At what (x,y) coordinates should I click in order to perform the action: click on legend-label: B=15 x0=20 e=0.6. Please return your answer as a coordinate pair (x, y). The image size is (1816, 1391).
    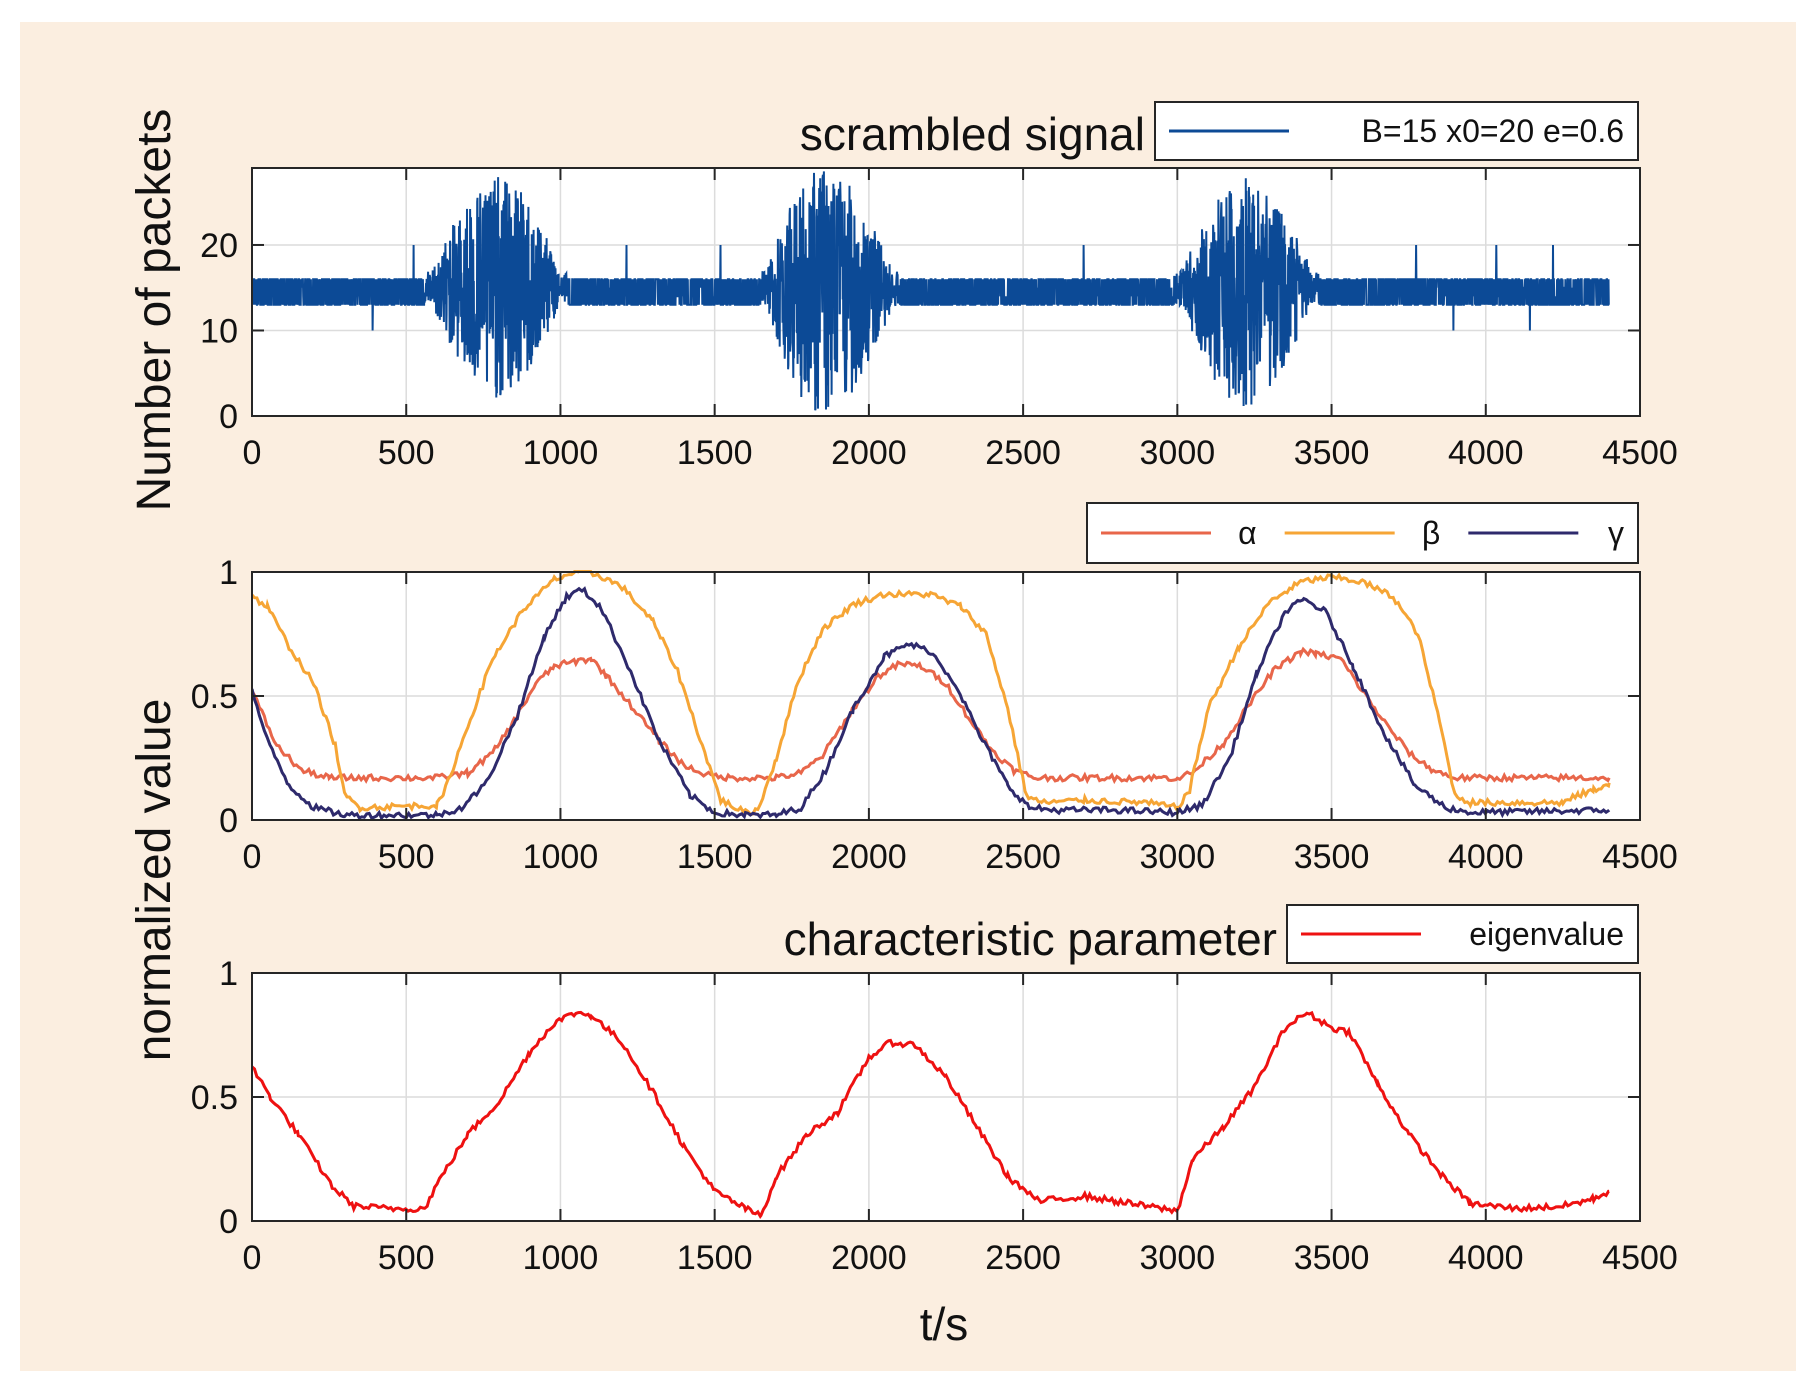
    Looking at the image, I should click on (1493, 131).